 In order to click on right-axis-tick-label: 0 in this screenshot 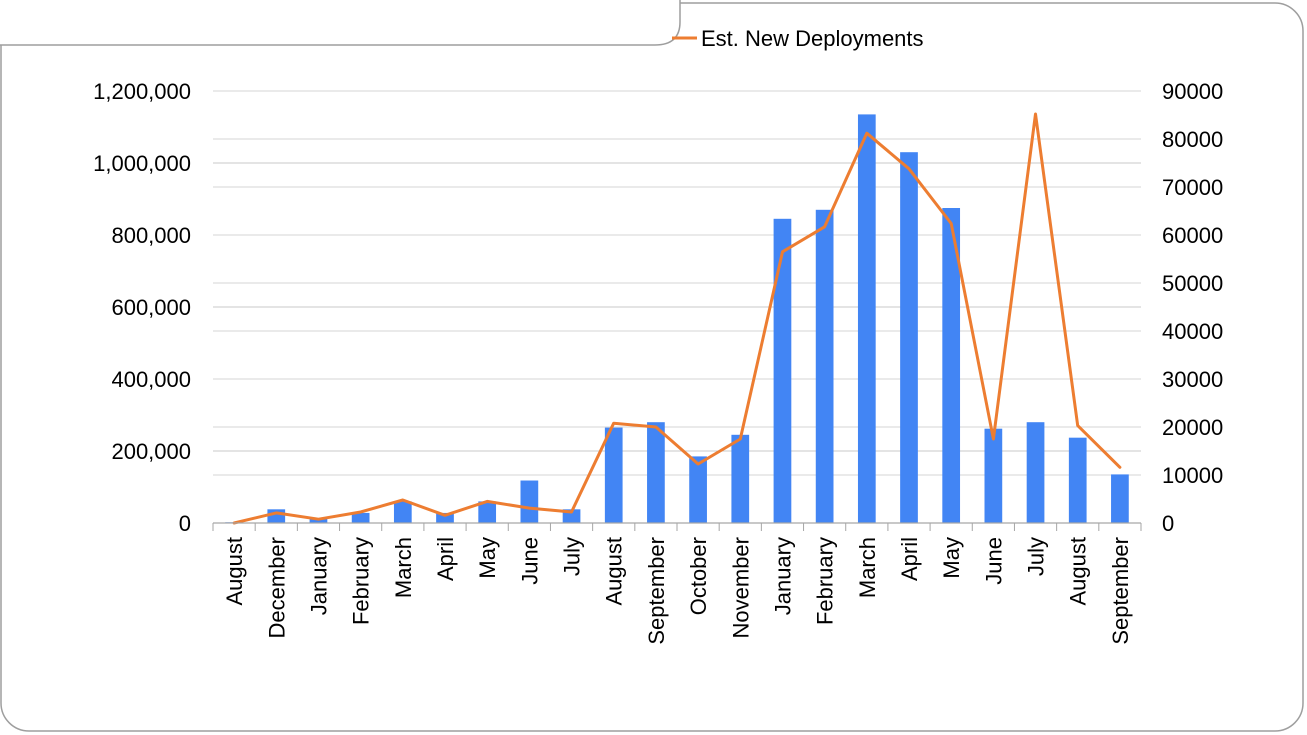, I will do `click(1168, 523)`.